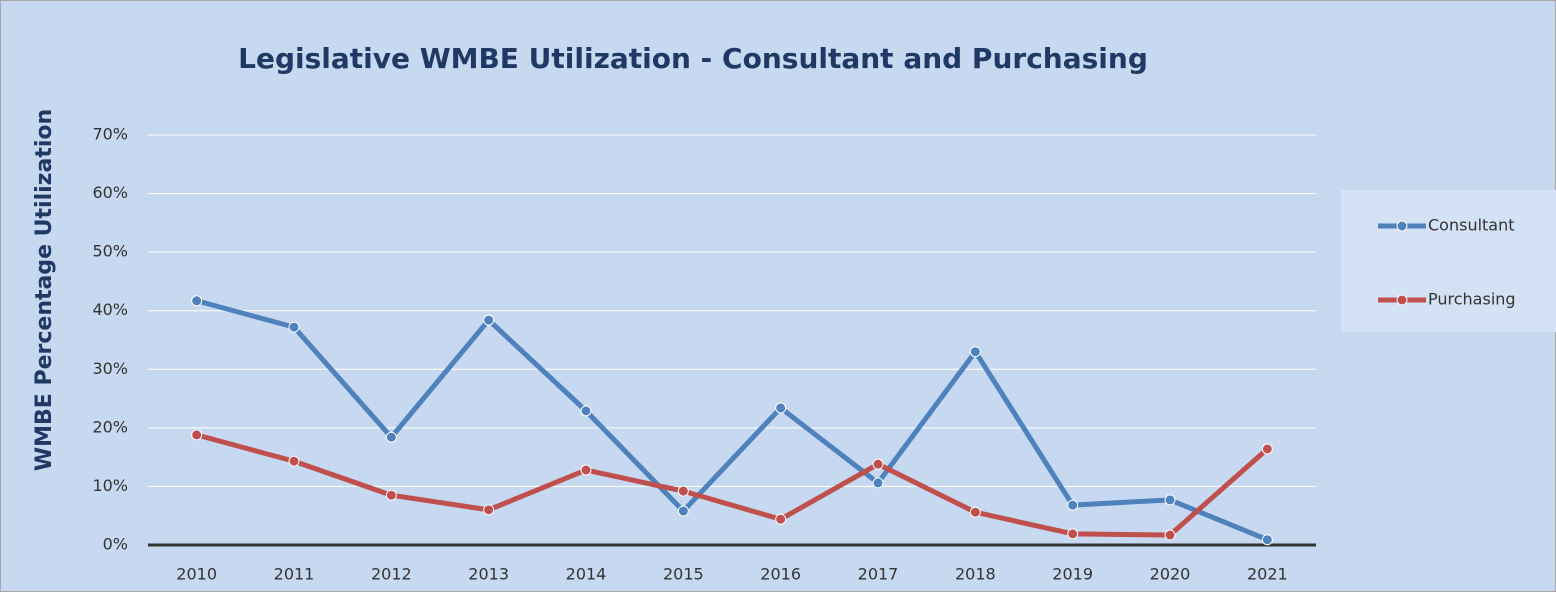 This screenshot has height=592, width=1556. What do you see at coordinates (780, 574) in the screenshot?
I see `x-tick-label: 2016` at bounding box center [780, 574].